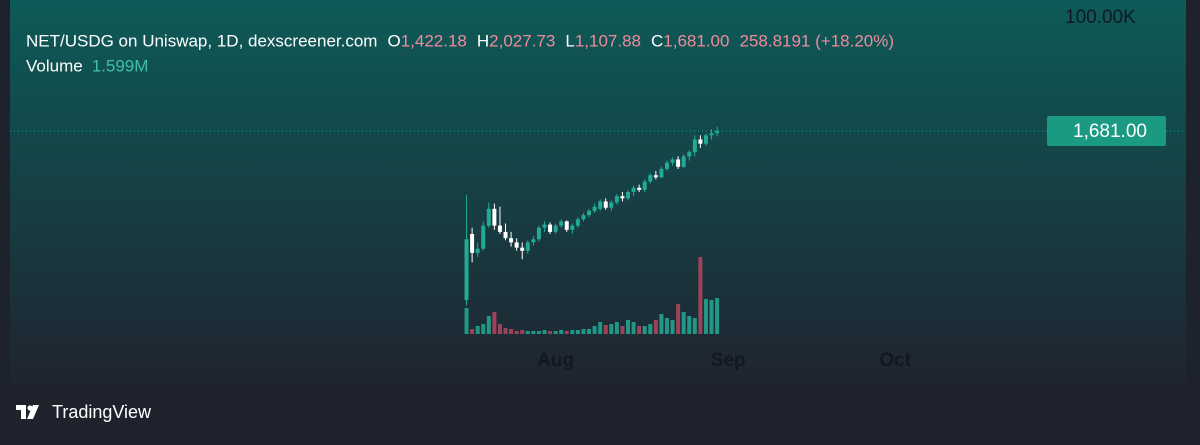  I want to click on ohlc-value: 1,422.18, so click(434, 40).